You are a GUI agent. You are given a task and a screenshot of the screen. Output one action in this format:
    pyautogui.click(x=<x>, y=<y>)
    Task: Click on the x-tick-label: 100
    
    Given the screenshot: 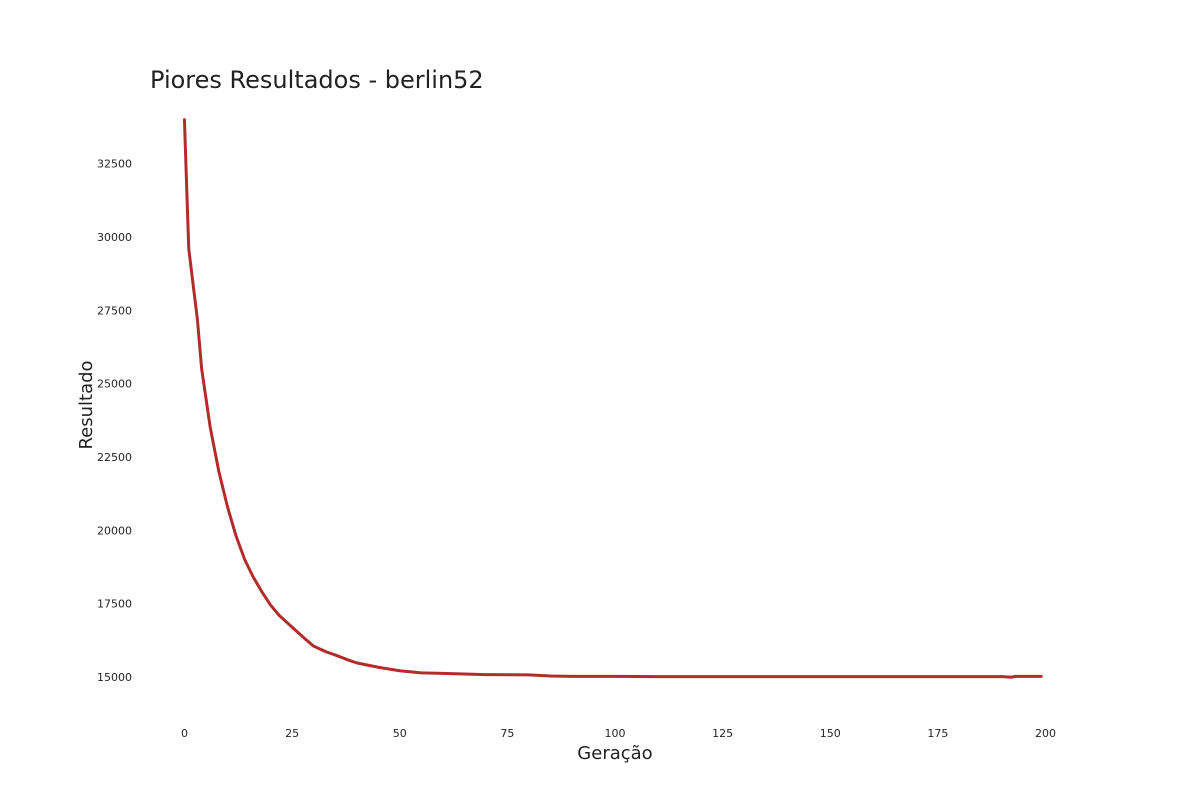 What is the action you would take?
    pyautogui.click(x=615, y=733)
    